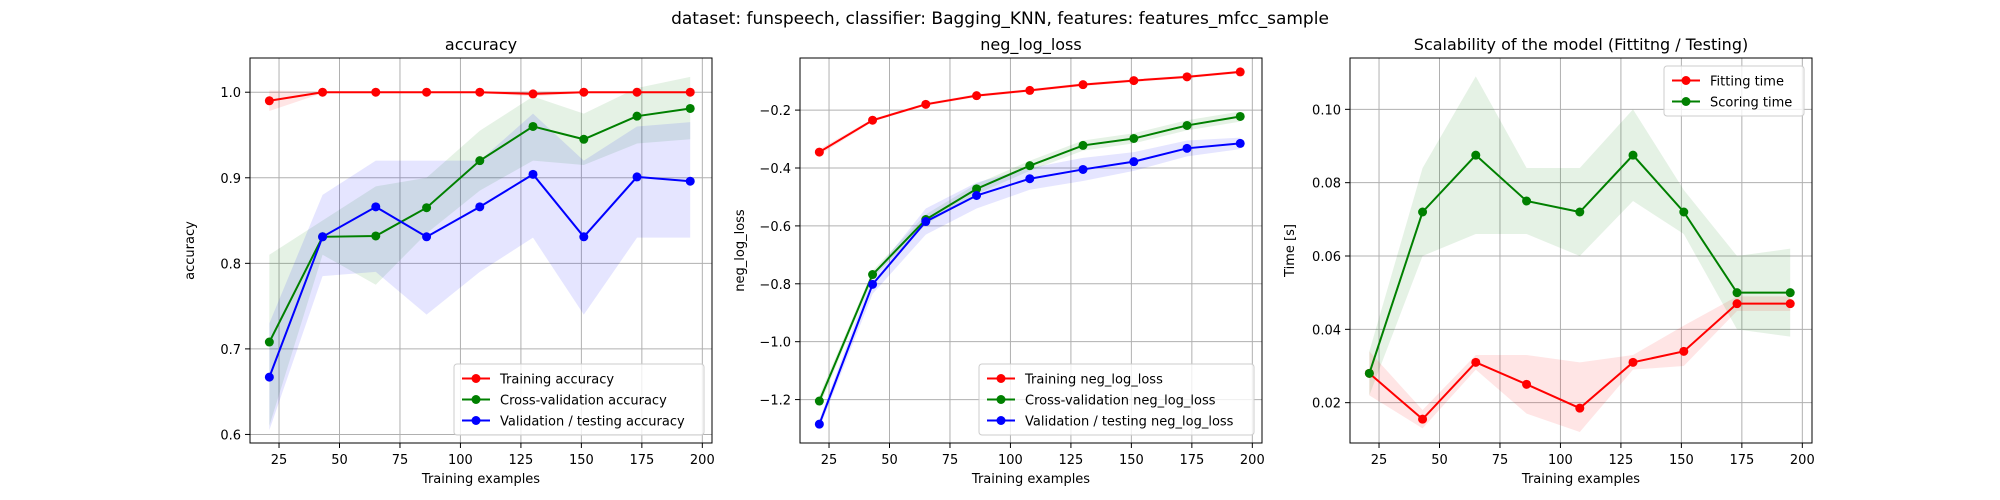 This screenshot has height=500, width=2000. What do you see at coordinates (230, 435) in the screenshot?
I see `y-tick-label: 0.6` at bounding box center [230, 435].